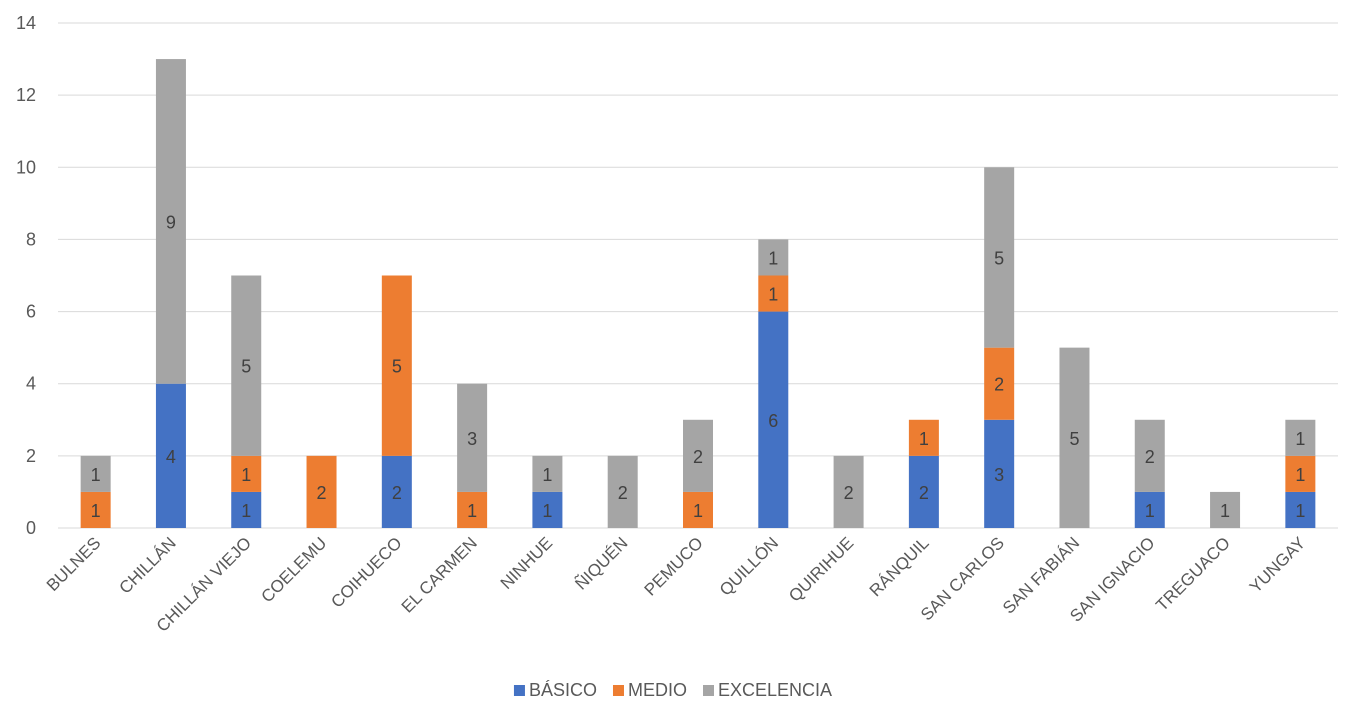  What do you see at coordinates (26, 275) in the screenshot?
I see `y-axis-ticks: 0 2 4 6 8 10 12 14` at bounding box center [26, 275].